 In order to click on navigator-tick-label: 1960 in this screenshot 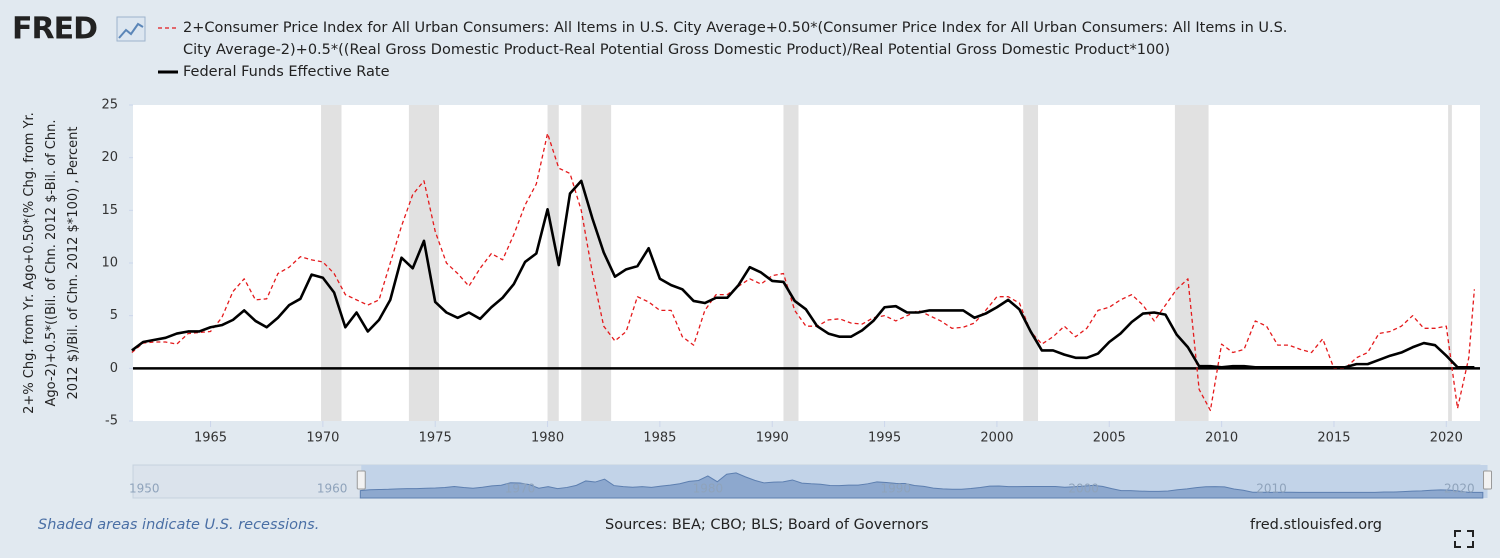, I will do `click(332, 489)`.